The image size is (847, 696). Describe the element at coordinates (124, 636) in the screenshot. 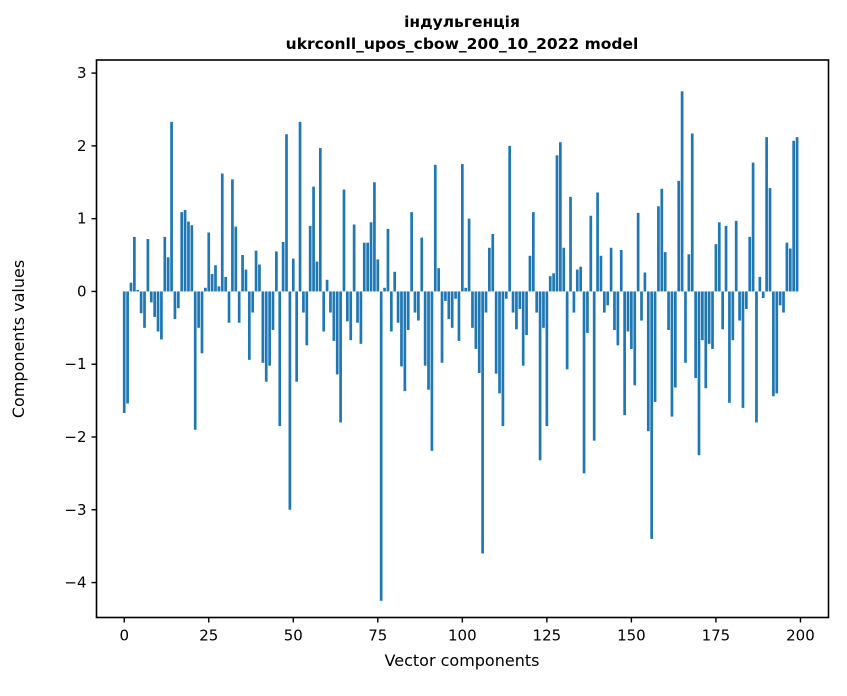

I see `x-tick-label: 0` at that location.